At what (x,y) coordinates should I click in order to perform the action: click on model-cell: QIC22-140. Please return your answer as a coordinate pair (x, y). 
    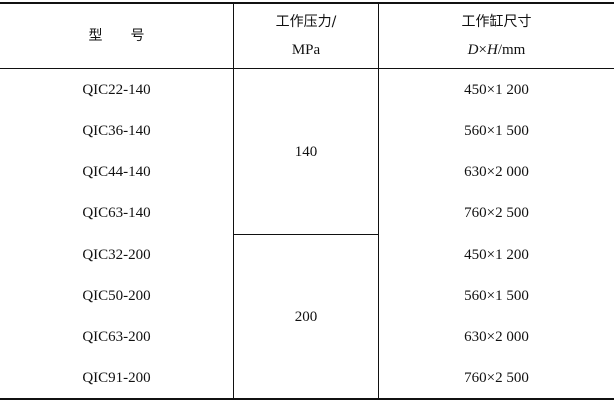
    Looking at the image, I should click on (116, 89).